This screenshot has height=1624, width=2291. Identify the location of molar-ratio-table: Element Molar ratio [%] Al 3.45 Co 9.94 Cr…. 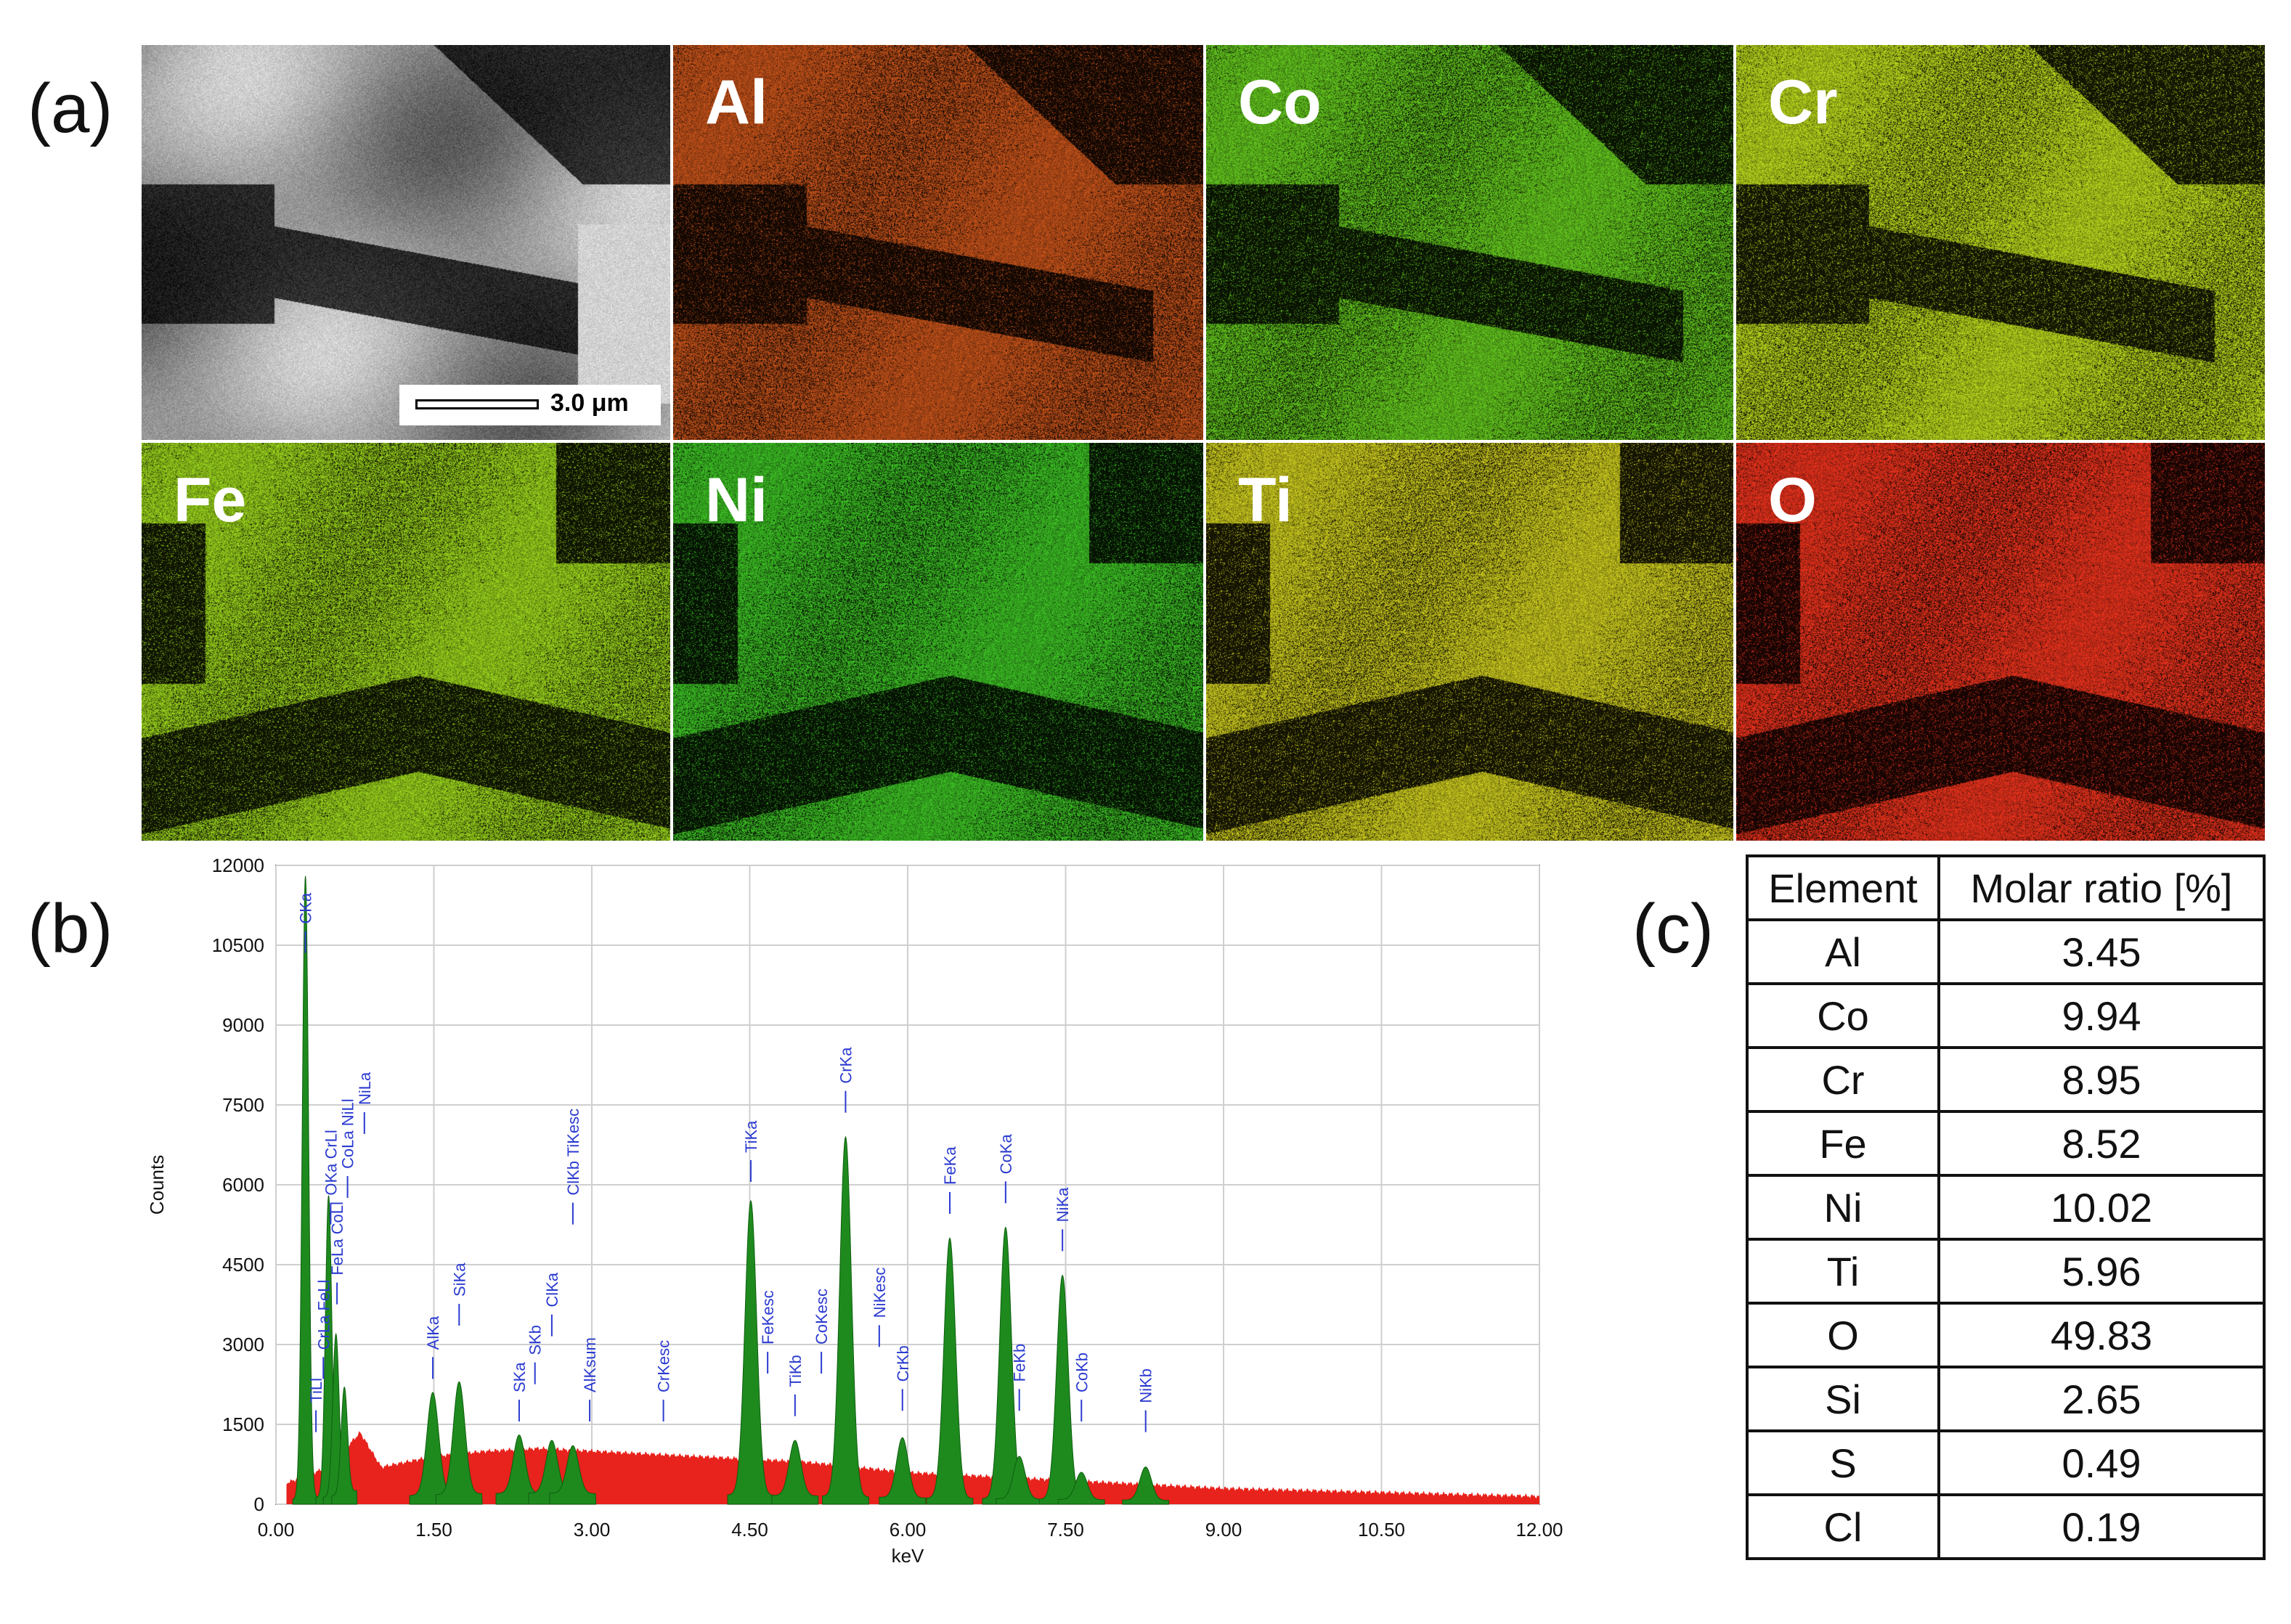
(2006, 1207).